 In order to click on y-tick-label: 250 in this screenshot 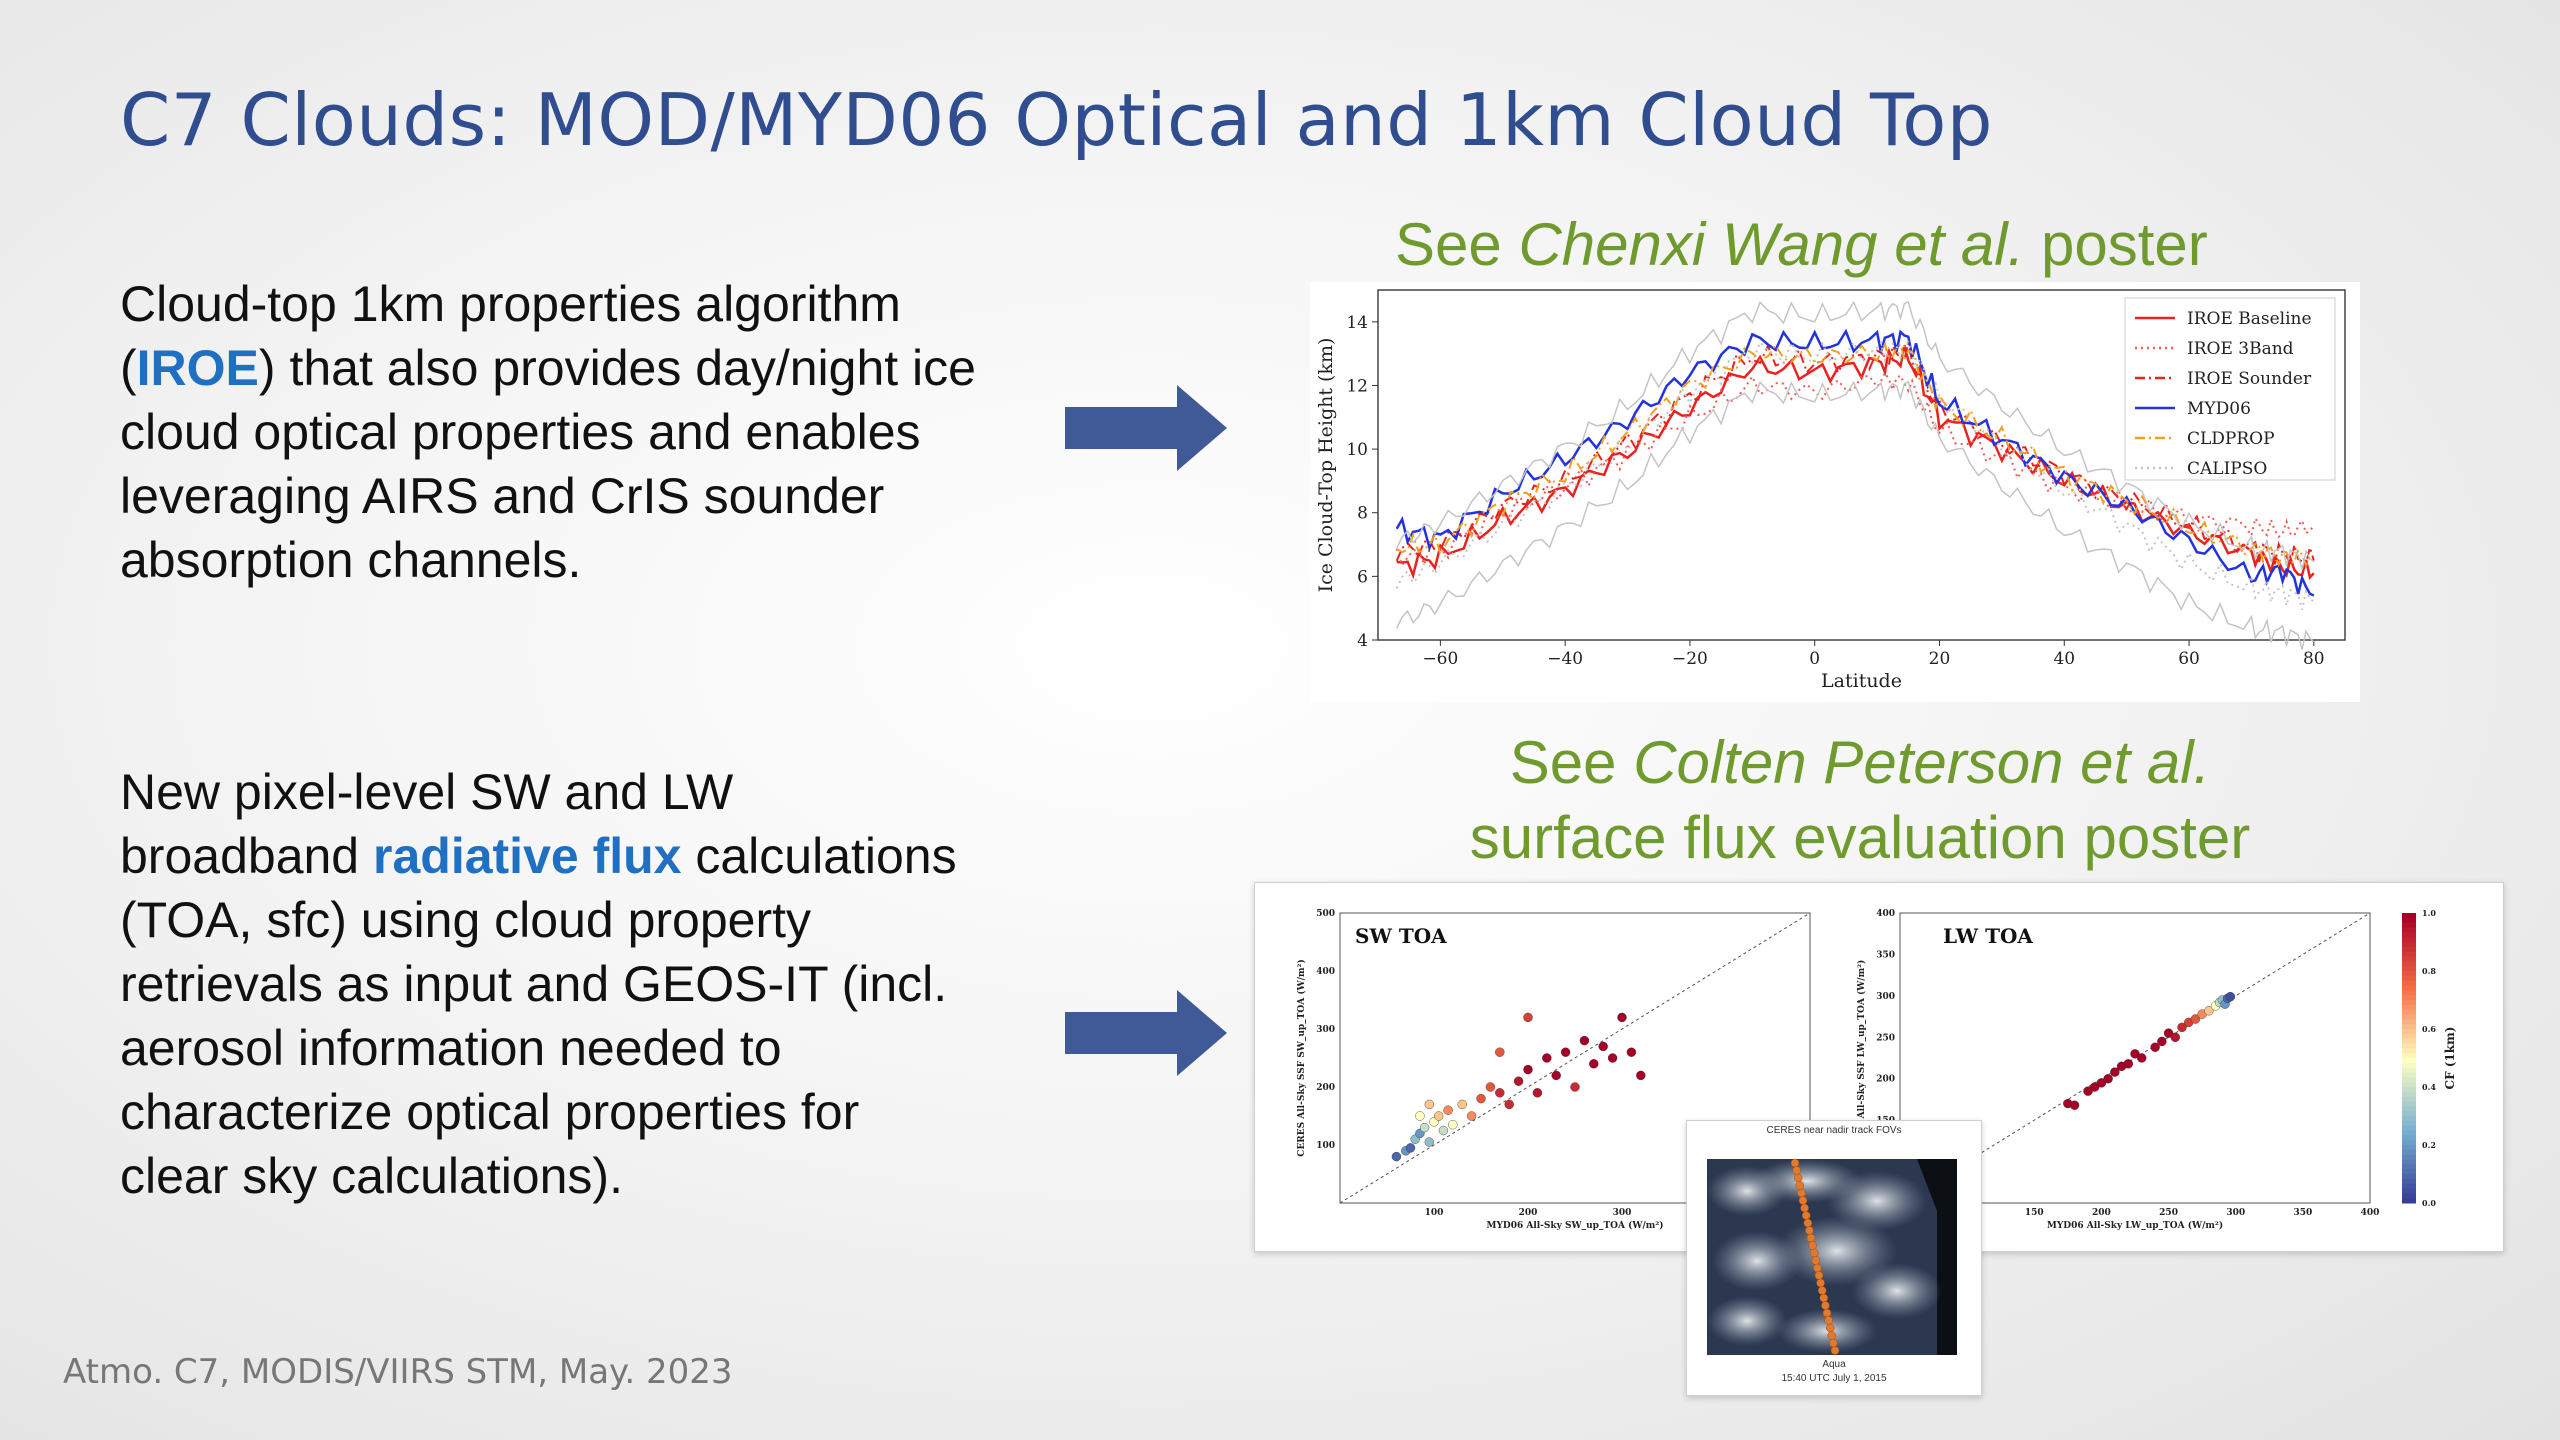, I will do `click(1885, 1038)`.